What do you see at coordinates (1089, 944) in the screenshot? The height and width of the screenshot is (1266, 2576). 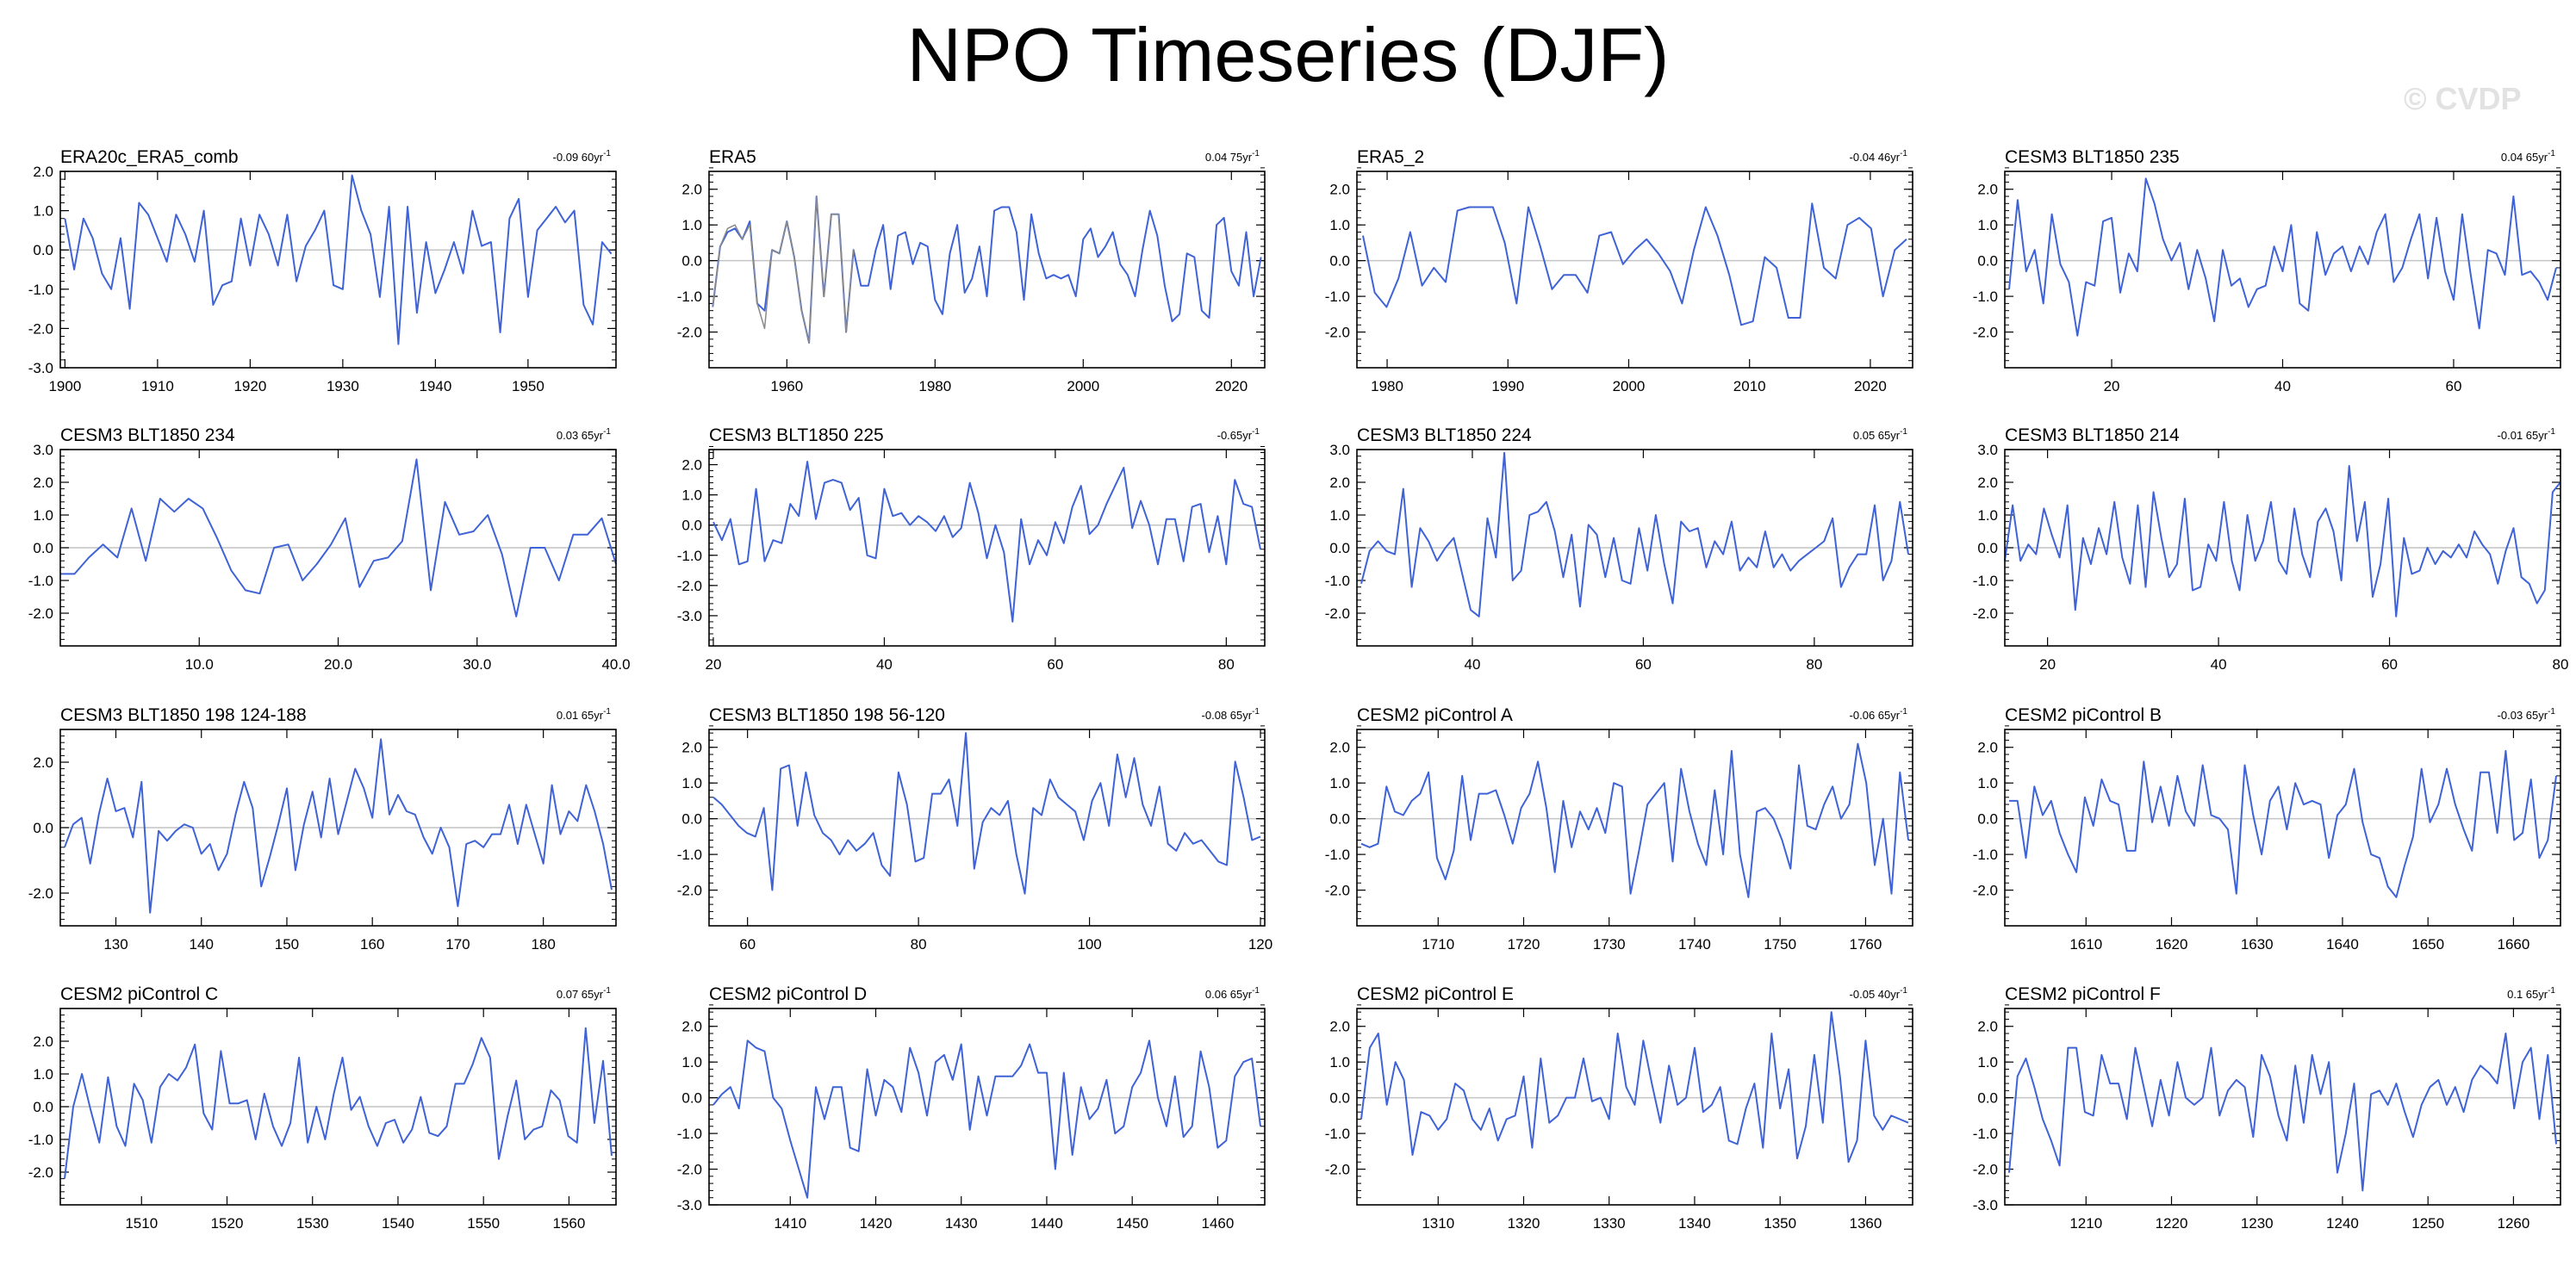 I see `x-tick-label: 100` at bounding box center [1089, 944].